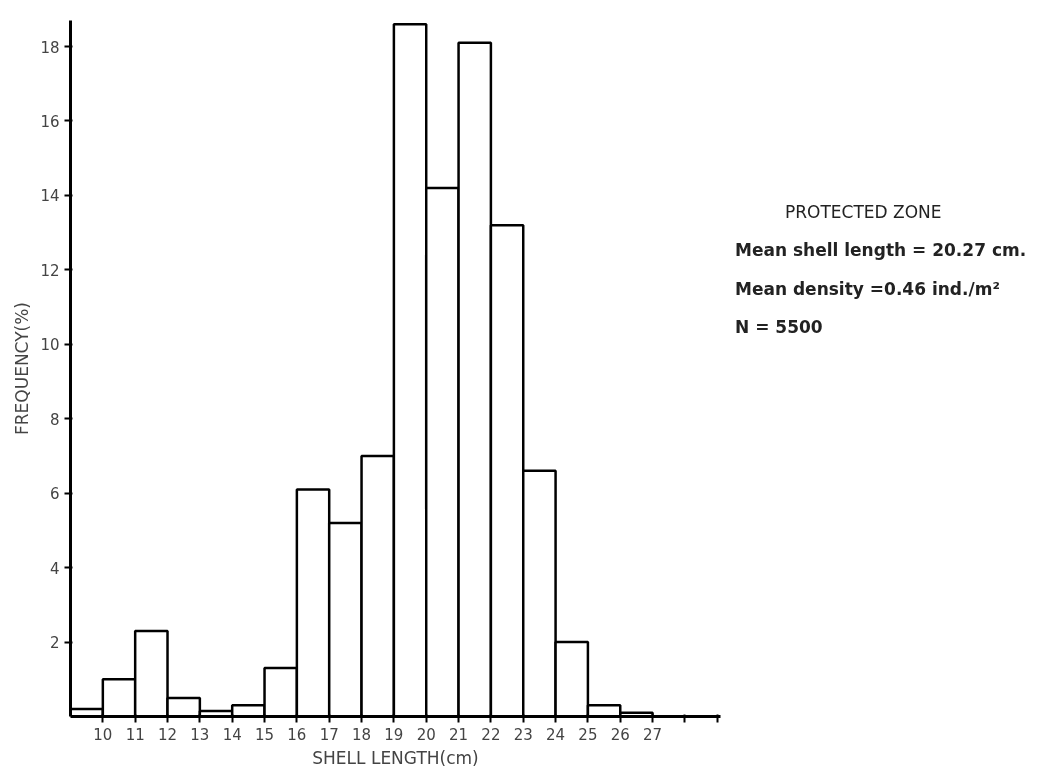 This screenshot has height=776, width=1042. What do you see at coordinates (232, 734) in the screenshot?
I see `x-tick-label: 14` at bounding box center [232, 734].